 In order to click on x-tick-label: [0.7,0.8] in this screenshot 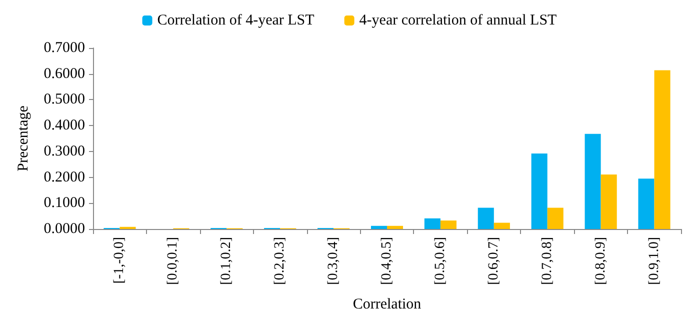, I will do `click(547, 261)`.